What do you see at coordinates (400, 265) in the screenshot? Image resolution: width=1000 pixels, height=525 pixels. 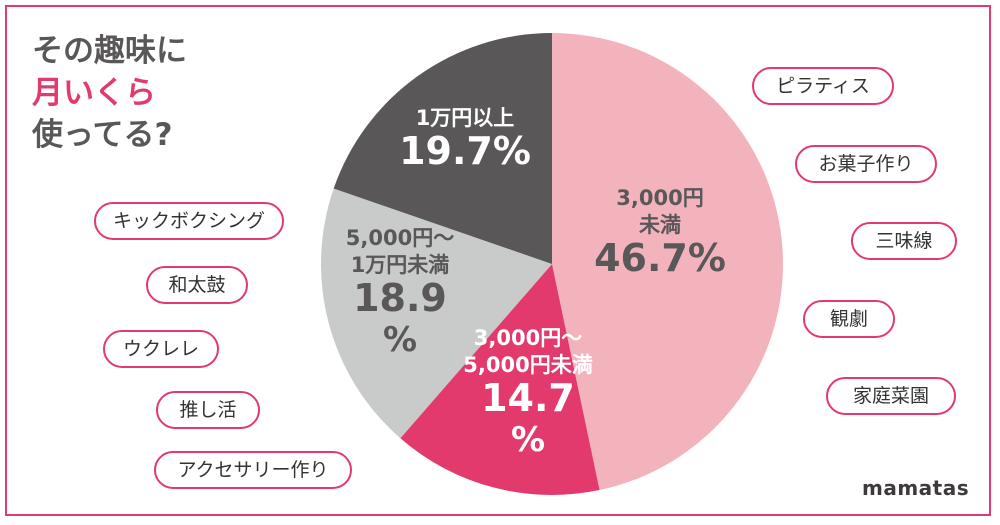 I see `slice-label-2-1: 1万円未満` at bounding box center [400, 265].